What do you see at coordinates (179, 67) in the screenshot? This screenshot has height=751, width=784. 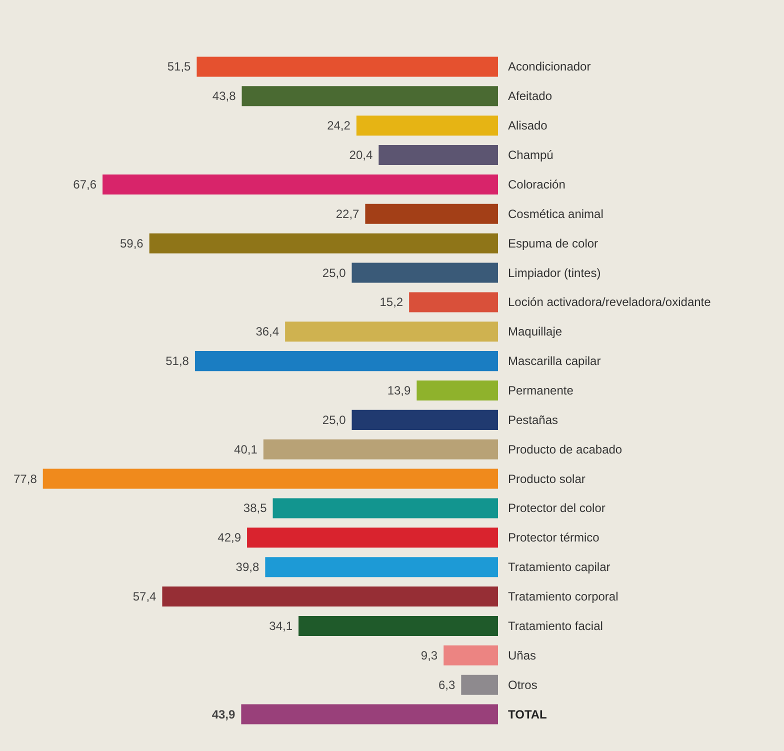 I see `data-label: 51,5` at bounding box center [179, 67].